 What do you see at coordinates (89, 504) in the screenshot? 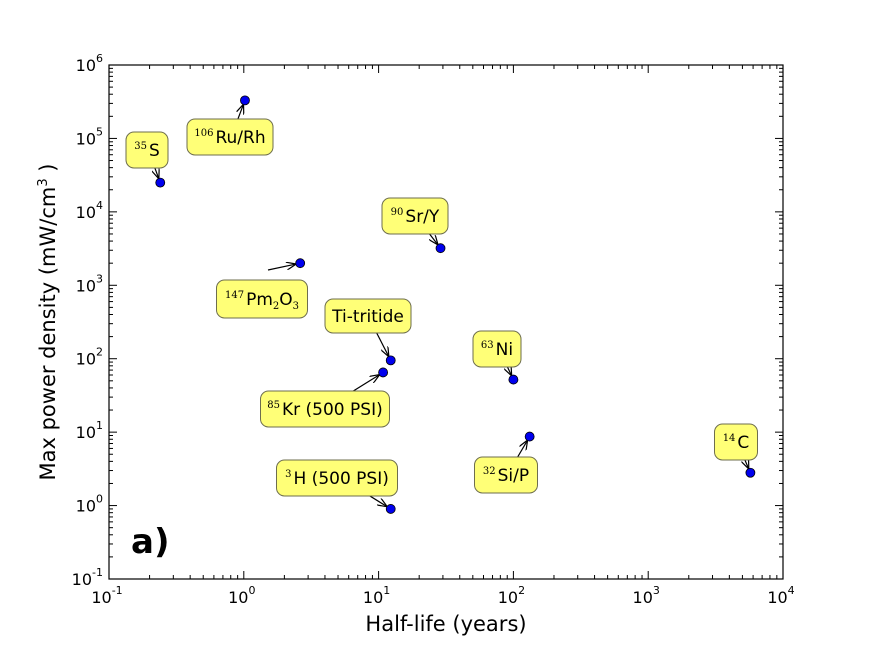
I see `y-tick-label: 10⁰` at bounding box center [89, 504].